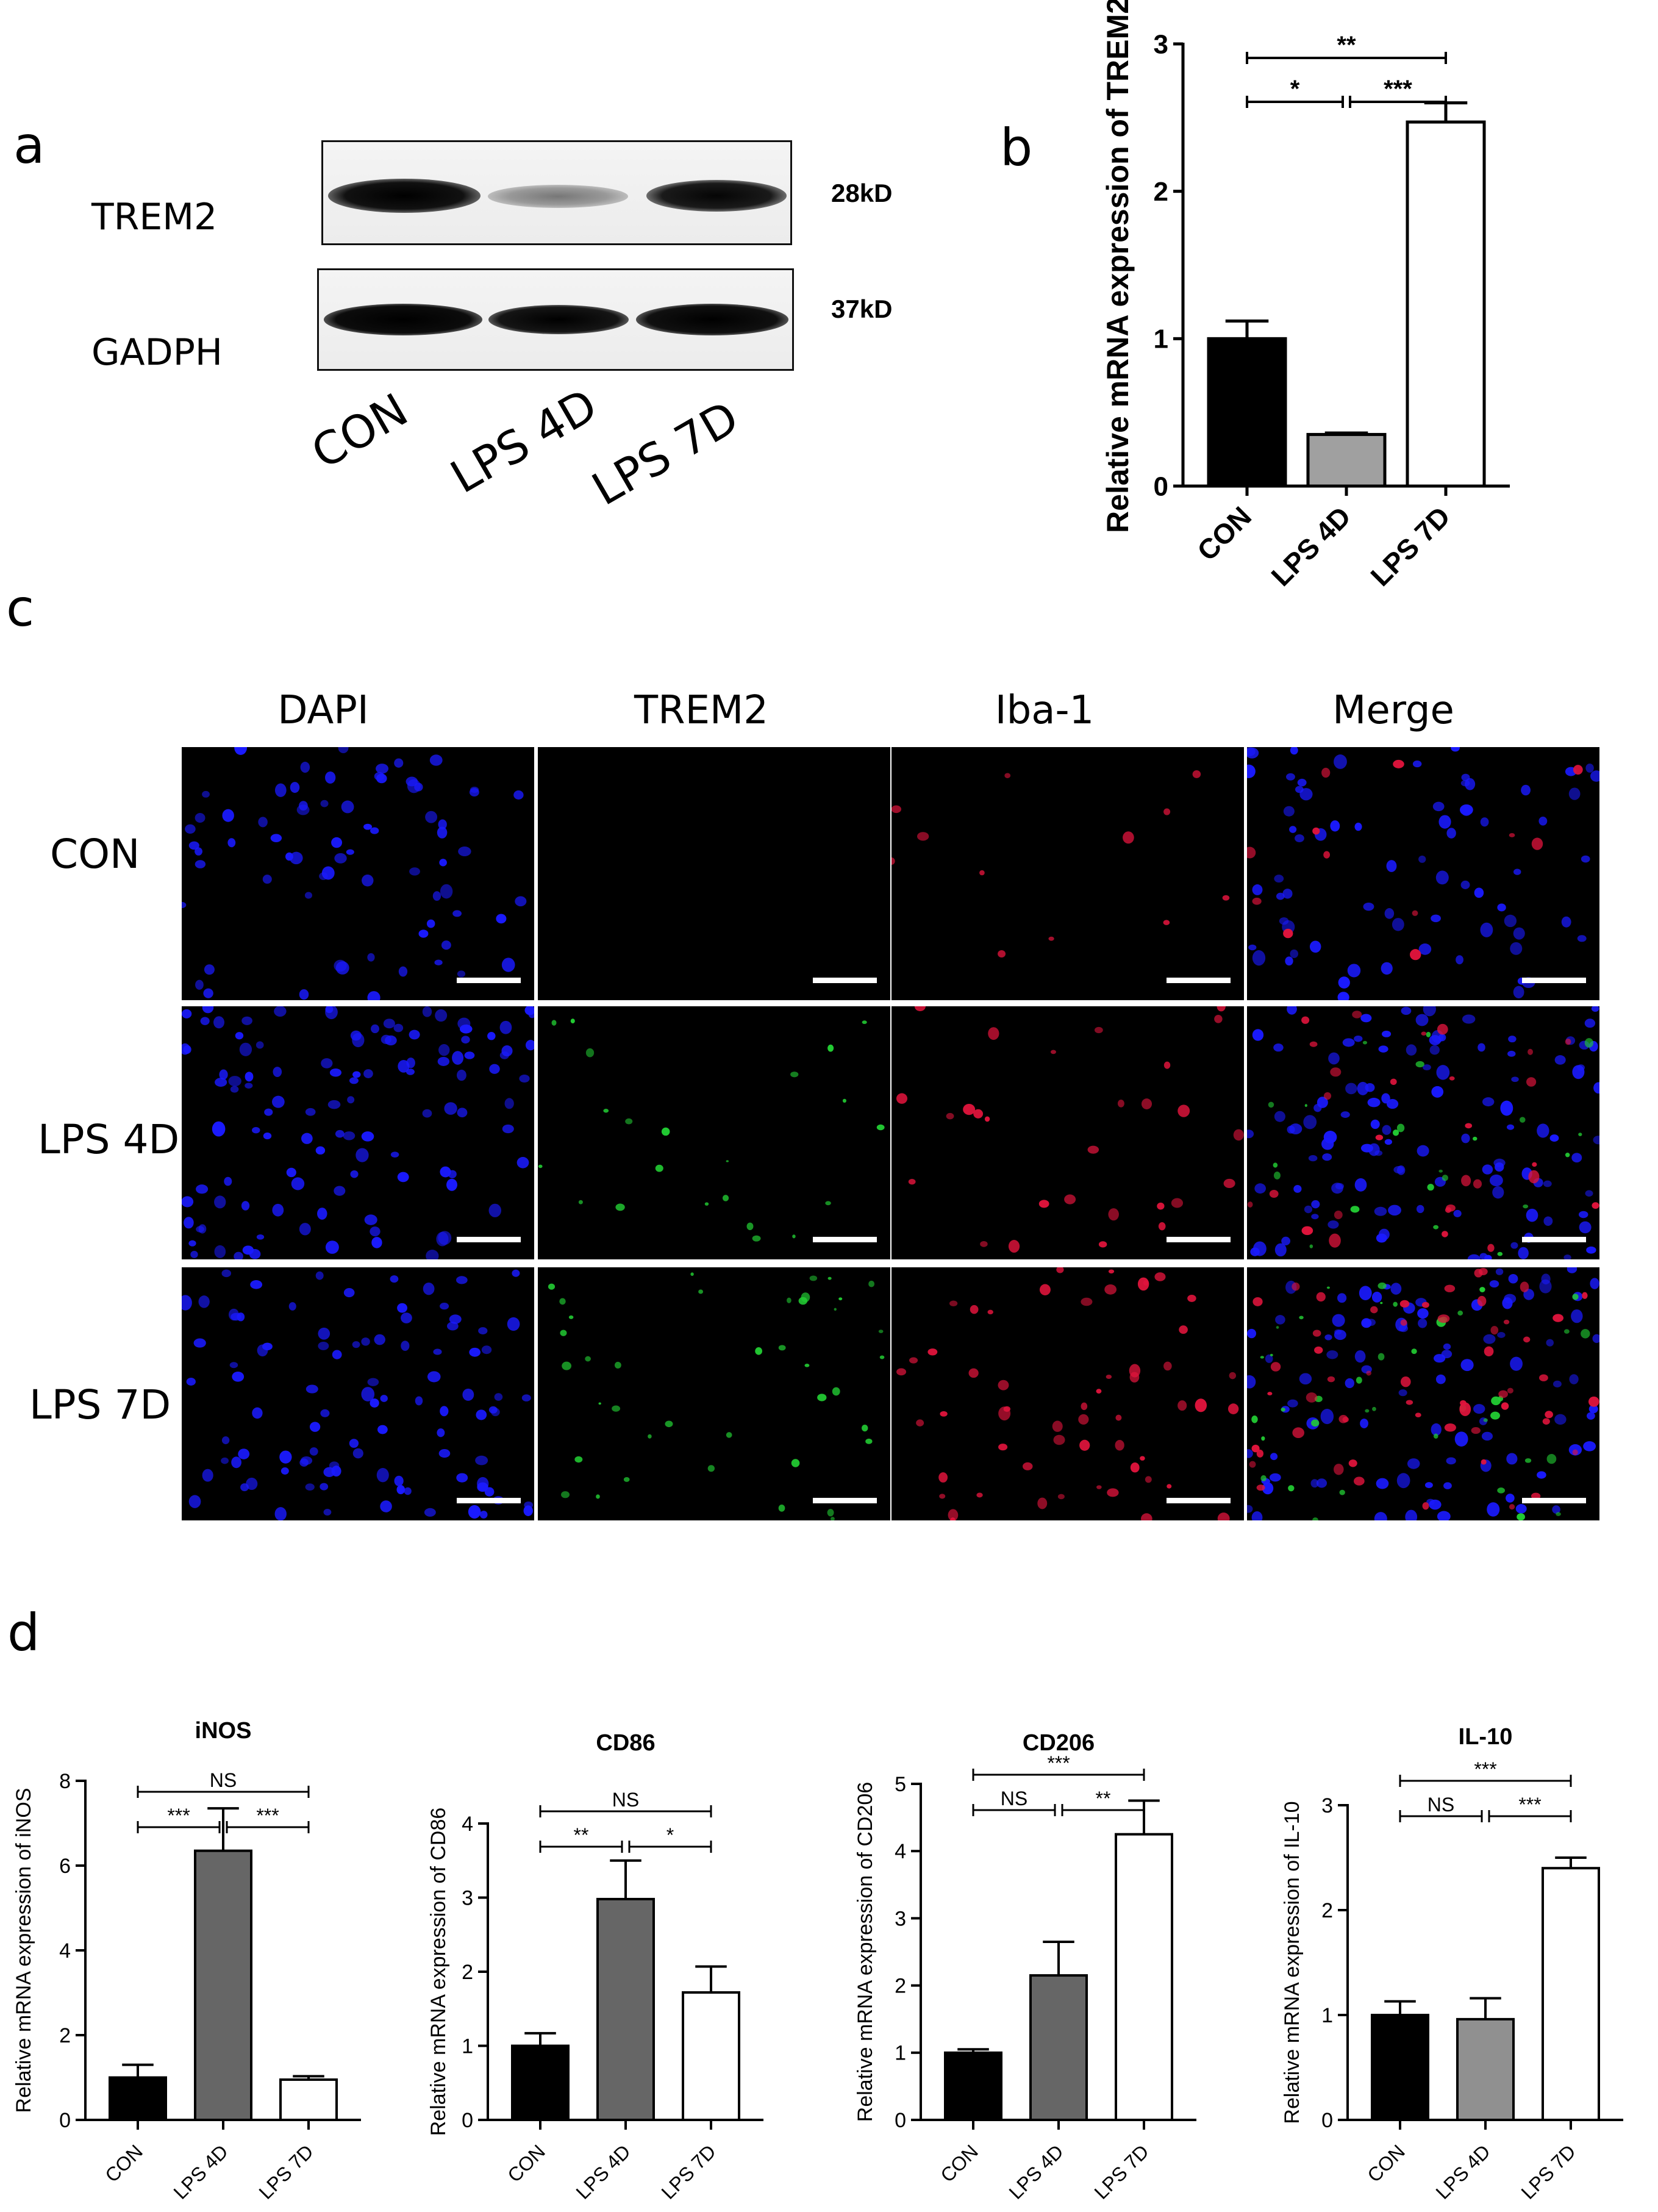  What do you see at coordinates (1393, 710) in the screenshot?
I see `channel-label-merge: Merge` at bounding box center [1393, 710].